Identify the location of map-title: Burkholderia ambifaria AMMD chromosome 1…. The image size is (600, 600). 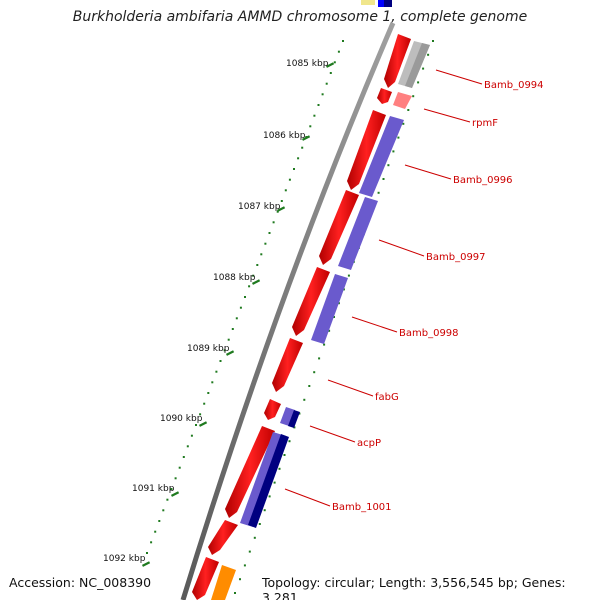
(300, 17).